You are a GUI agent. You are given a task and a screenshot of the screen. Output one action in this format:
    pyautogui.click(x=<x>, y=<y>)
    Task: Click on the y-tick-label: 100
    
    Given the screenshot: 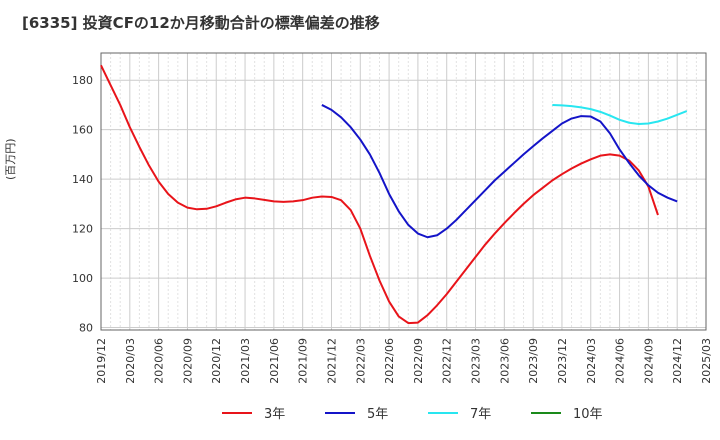 What is the action you would take?
    pyautogui.click(x=82, y=278)
    